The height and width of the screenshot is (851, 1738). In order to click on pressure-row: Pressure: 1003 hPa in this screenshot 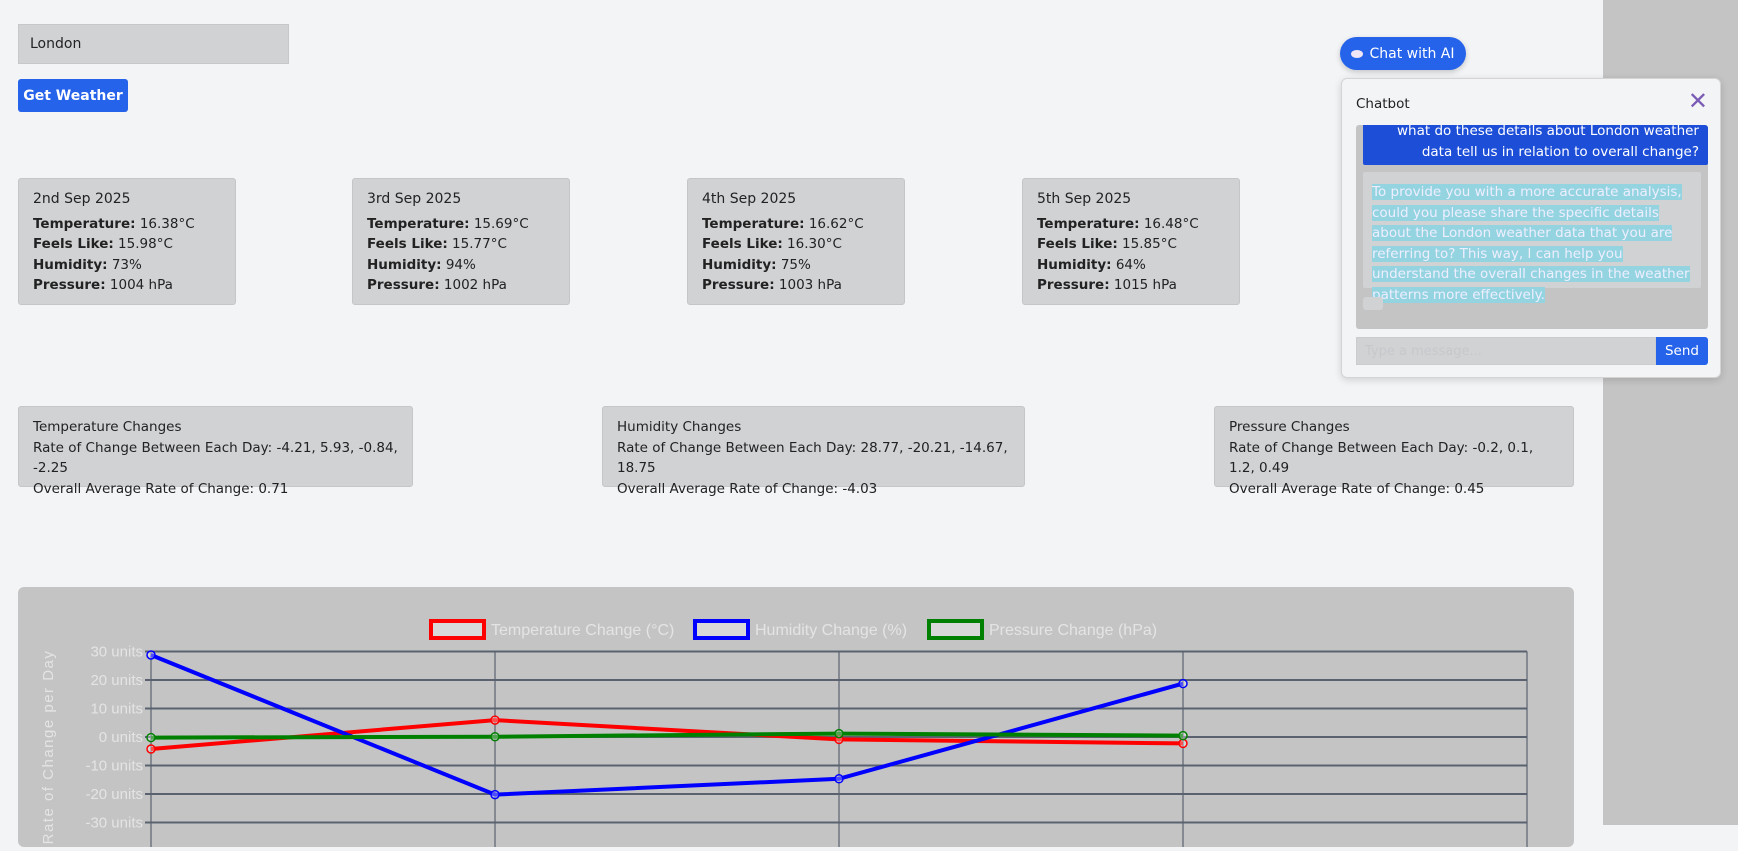, I will do `click(796, 285)`.